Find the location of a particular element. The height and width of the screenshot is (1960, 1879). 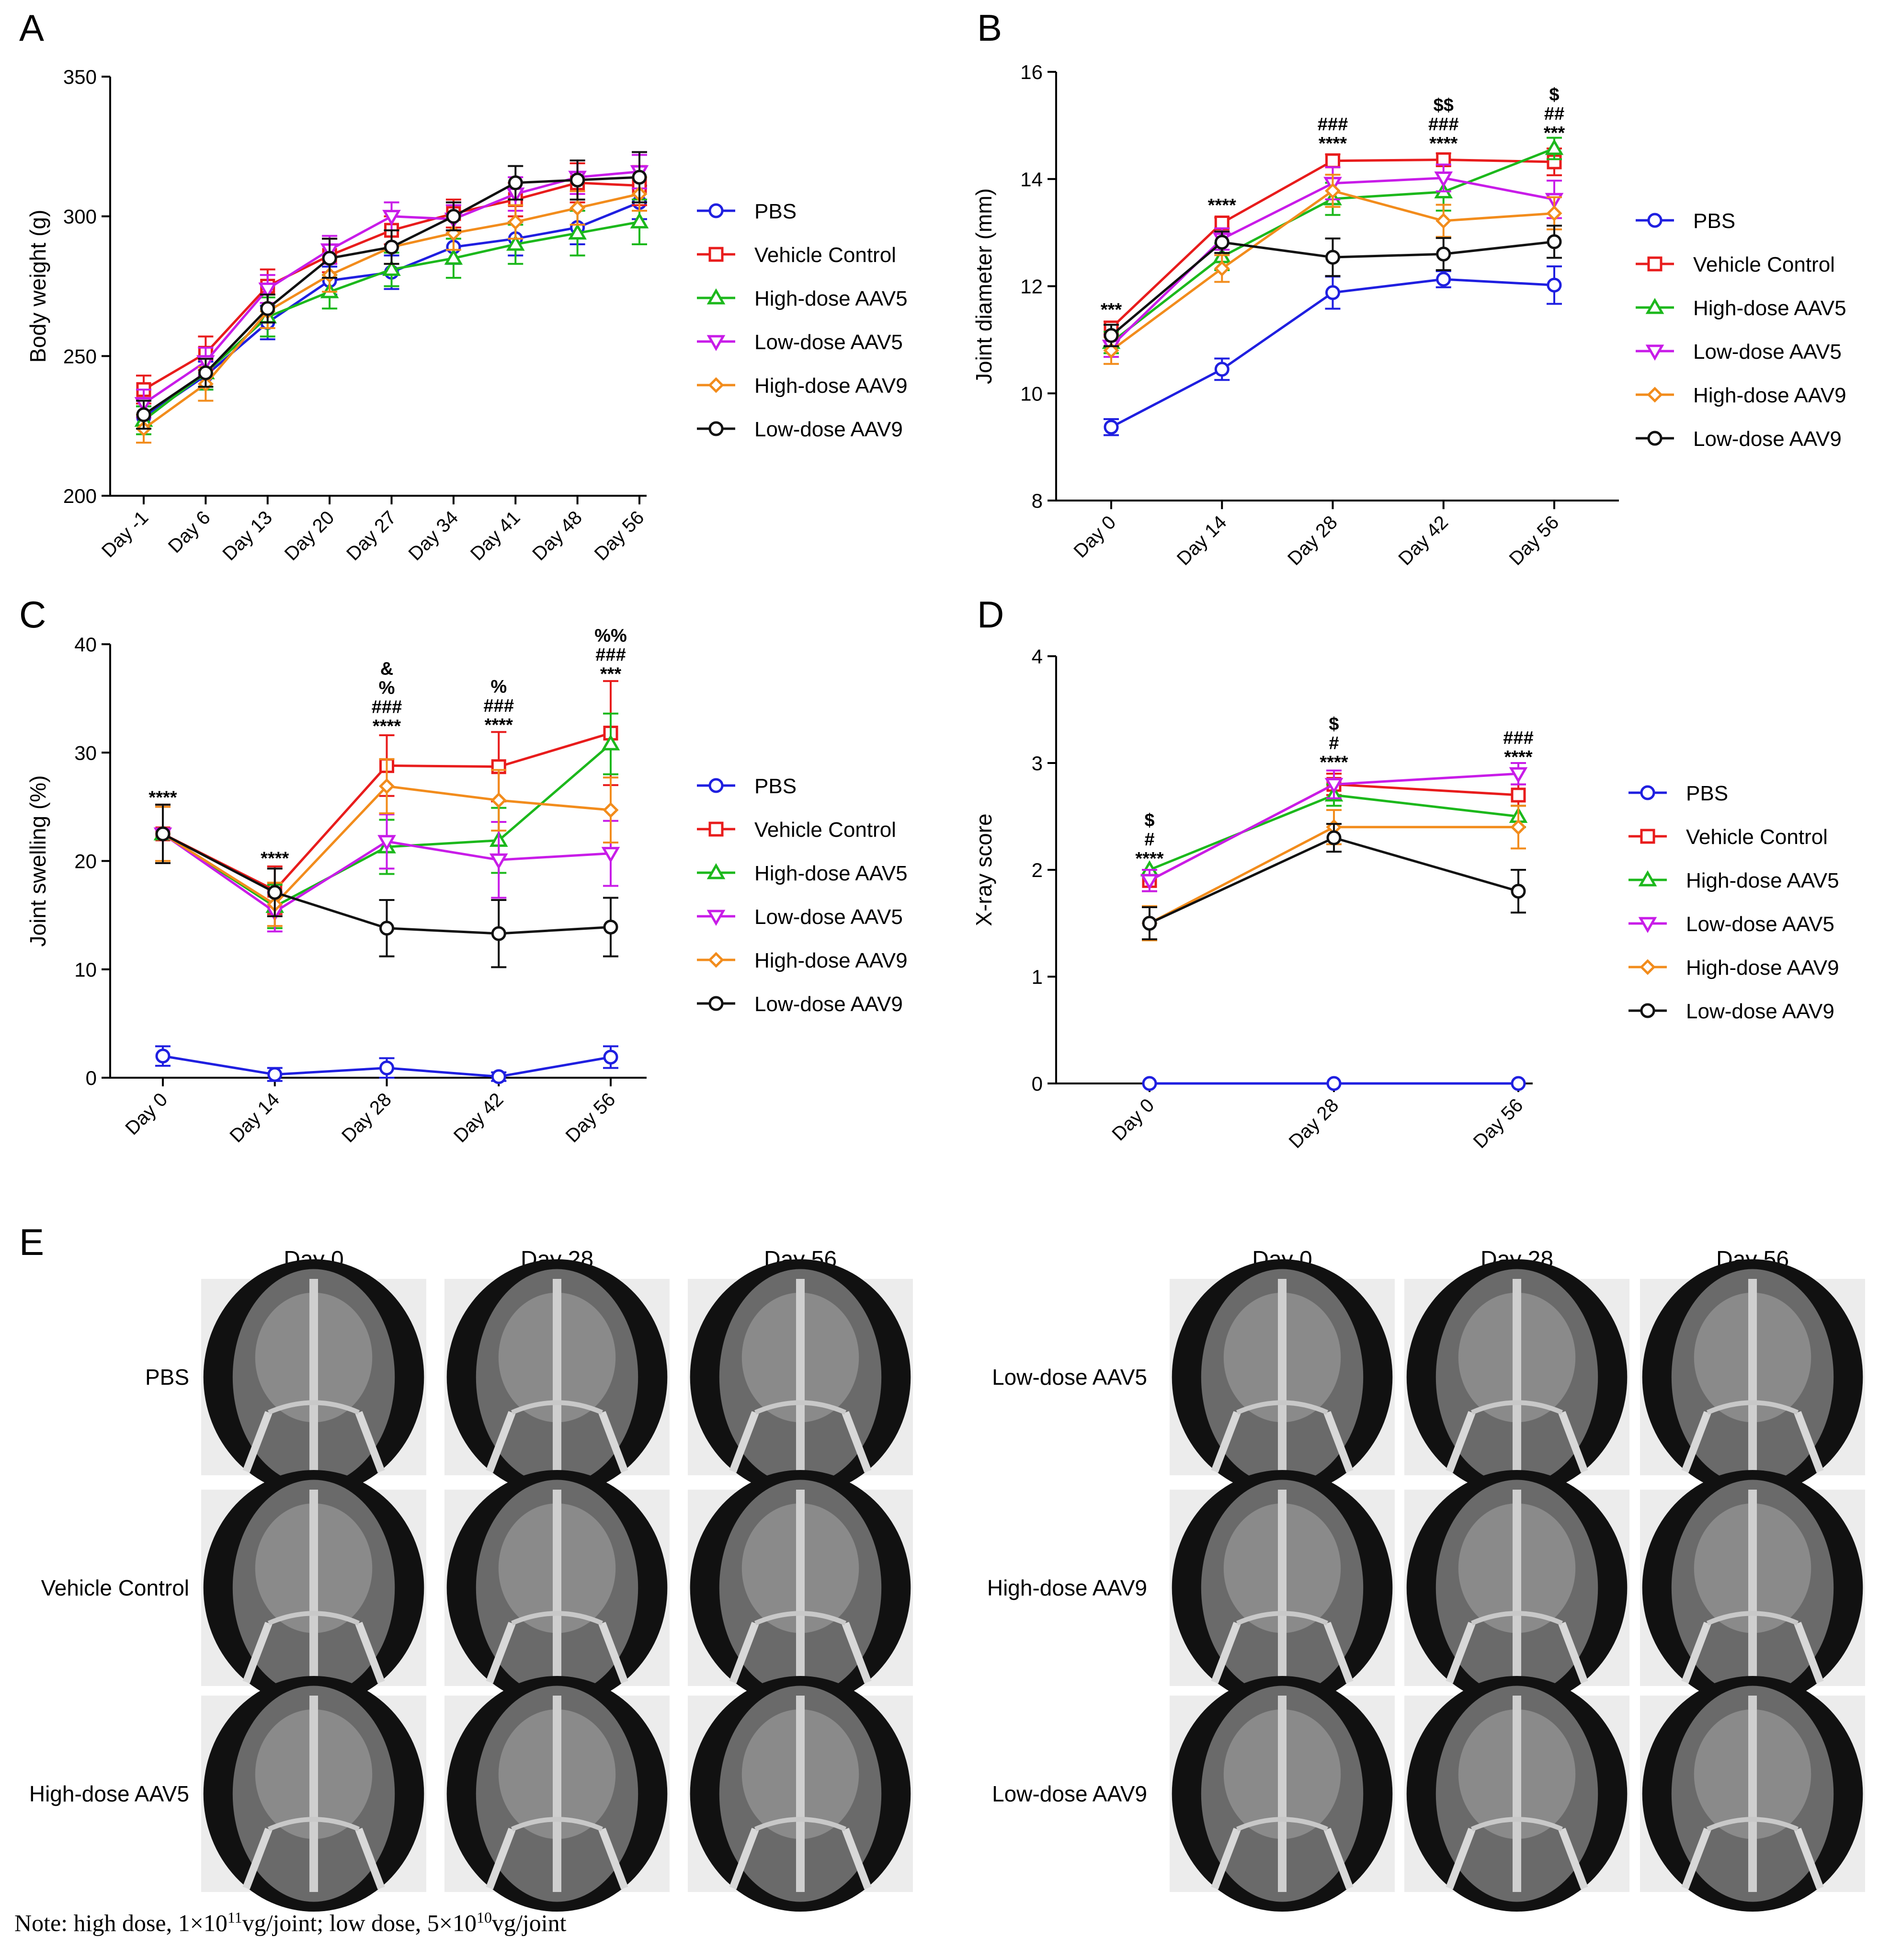

y-tick-label: 3 is located at coordinates (1037, 763).